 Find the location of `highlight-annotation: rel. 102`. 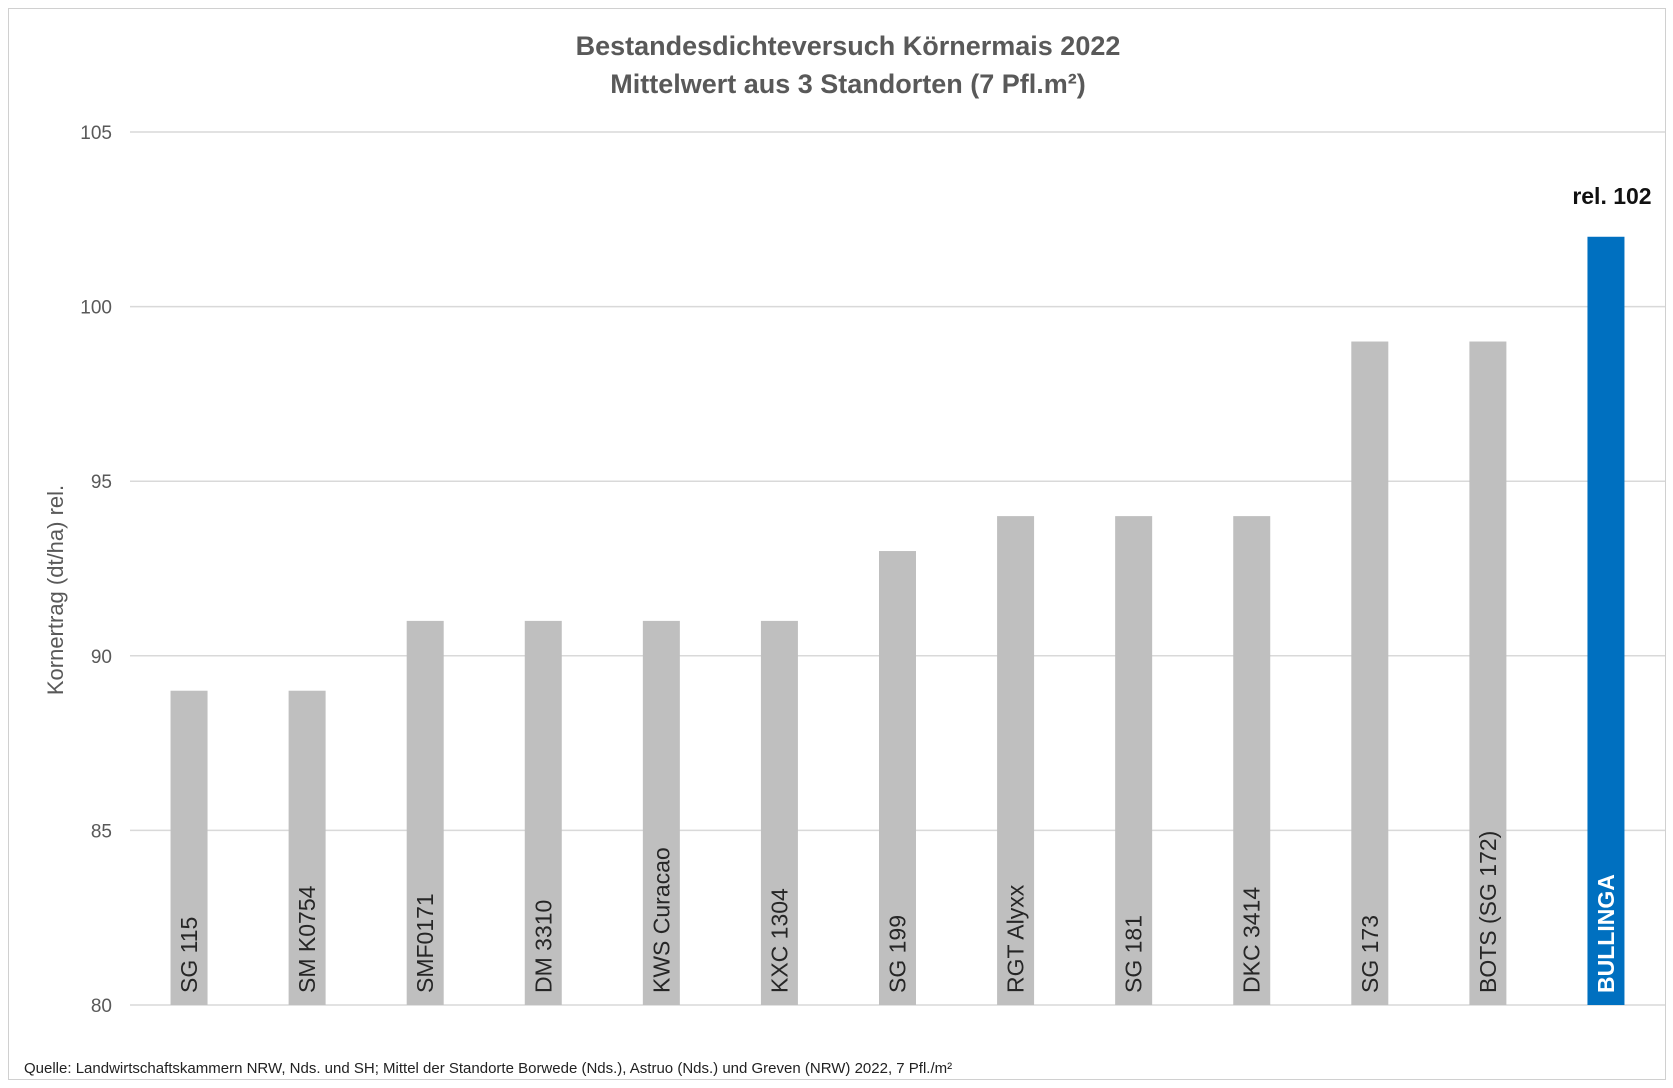

highlight-annotation: rel. 102 is located at coordinates (1611, 196).